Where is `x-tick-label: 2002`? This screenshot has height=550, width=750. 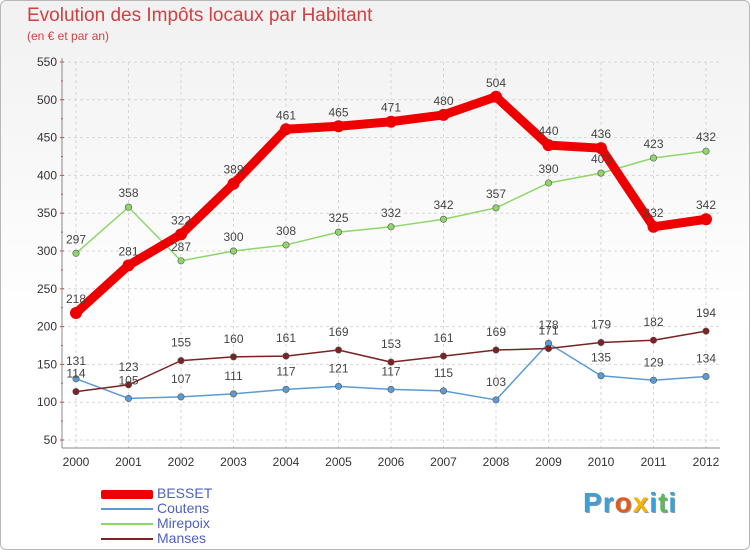 x-tick-label: 2002 is located at coordinates (181, 462).